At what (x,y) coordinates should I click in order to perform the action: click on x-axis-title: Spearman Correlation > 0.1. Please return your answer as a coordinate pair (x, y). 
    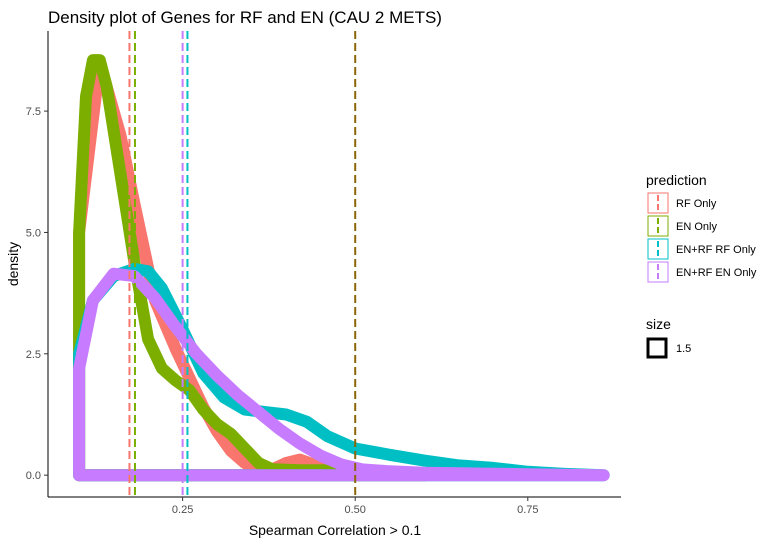
    Looking at the image, I should click on (335, 530).